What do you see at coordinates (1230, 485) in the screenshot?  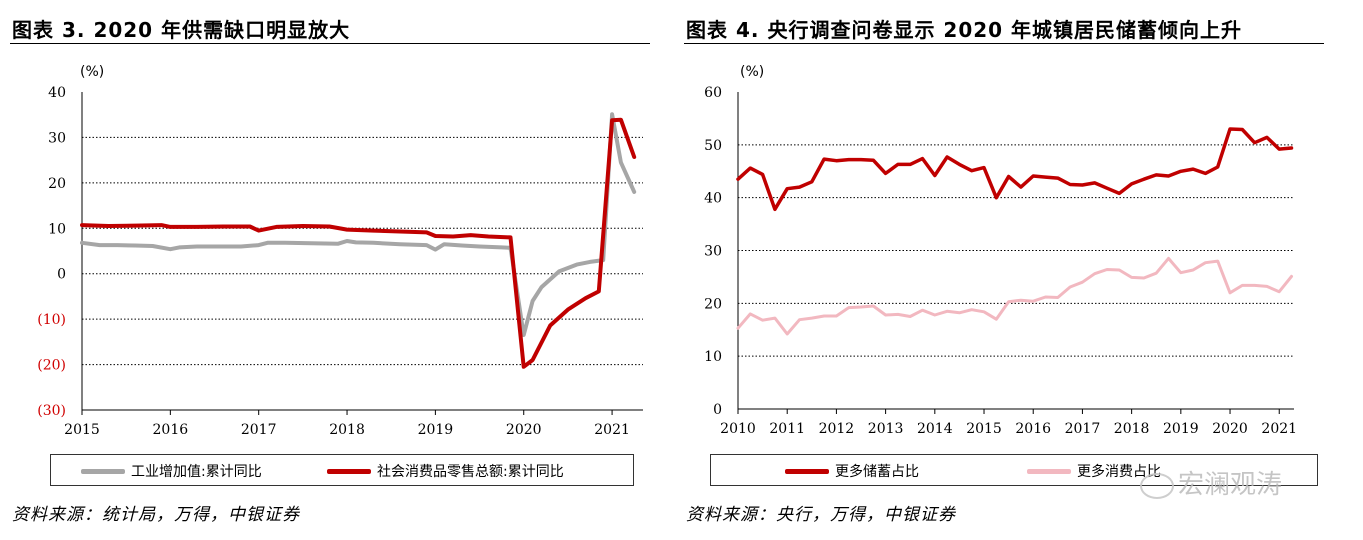 I see `watermark-text: 宏澜观涛` at bounding box center [1230, 485].